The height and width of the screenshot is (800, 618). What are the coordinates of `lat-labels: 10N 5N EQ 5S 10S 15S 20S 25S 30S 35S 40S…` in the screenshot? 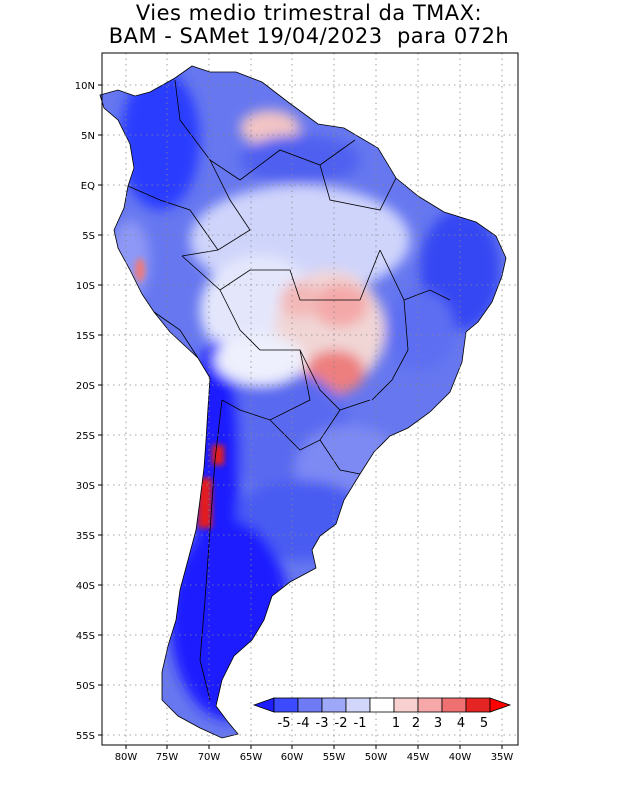 It's located at (85, 411).